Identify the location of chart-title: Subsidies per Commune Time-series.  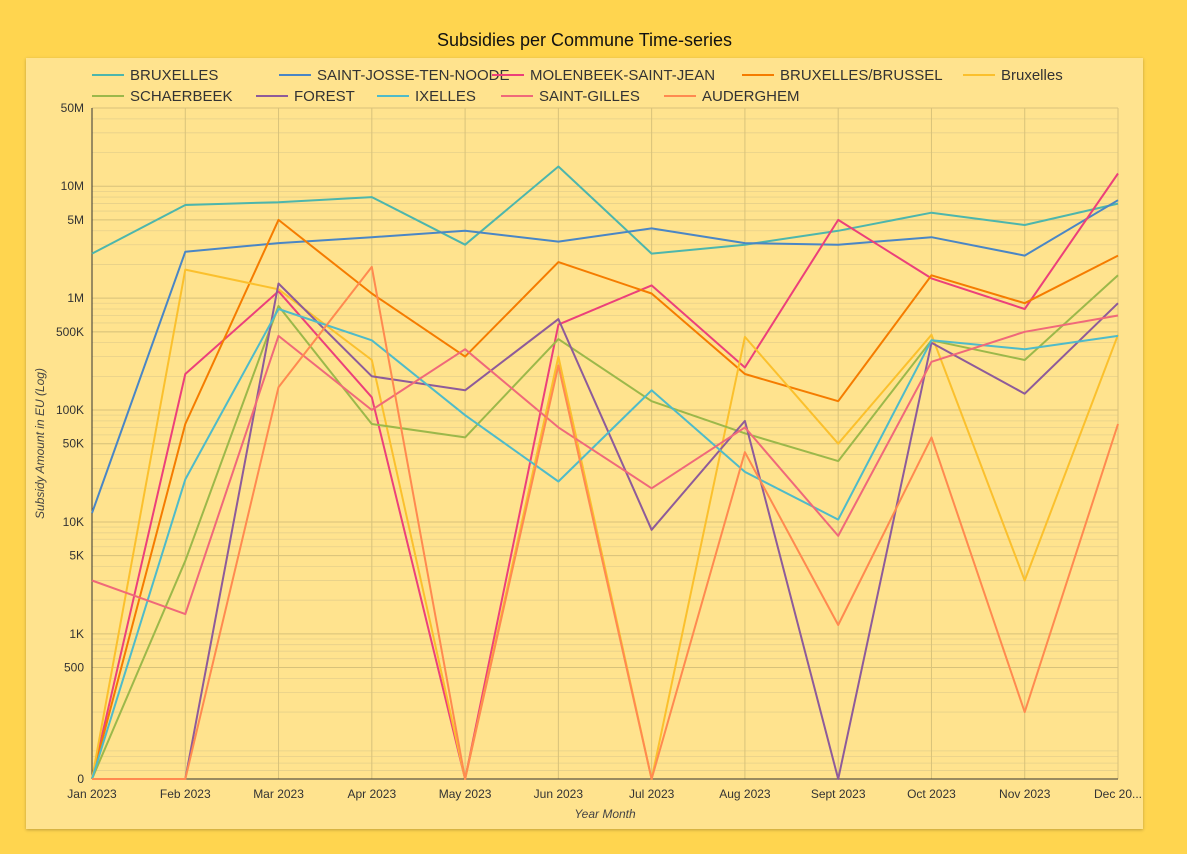
(584, 40).